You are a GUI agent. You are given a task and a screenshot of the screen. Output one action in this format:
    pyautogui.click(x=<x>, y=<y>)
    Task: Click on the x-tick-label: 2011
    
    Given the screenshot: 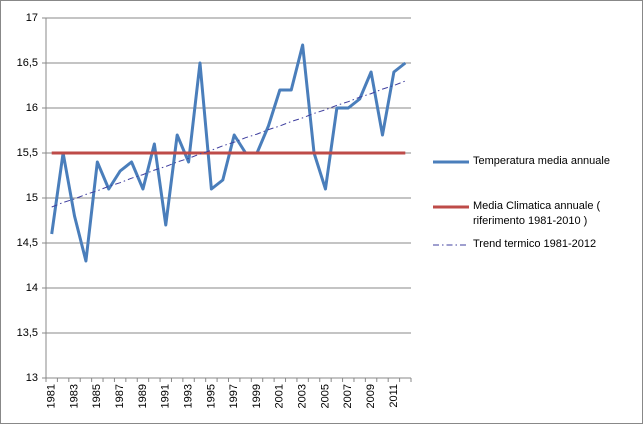 What is the action you would take?
    pyautogui.click(x=394, y=396)
    